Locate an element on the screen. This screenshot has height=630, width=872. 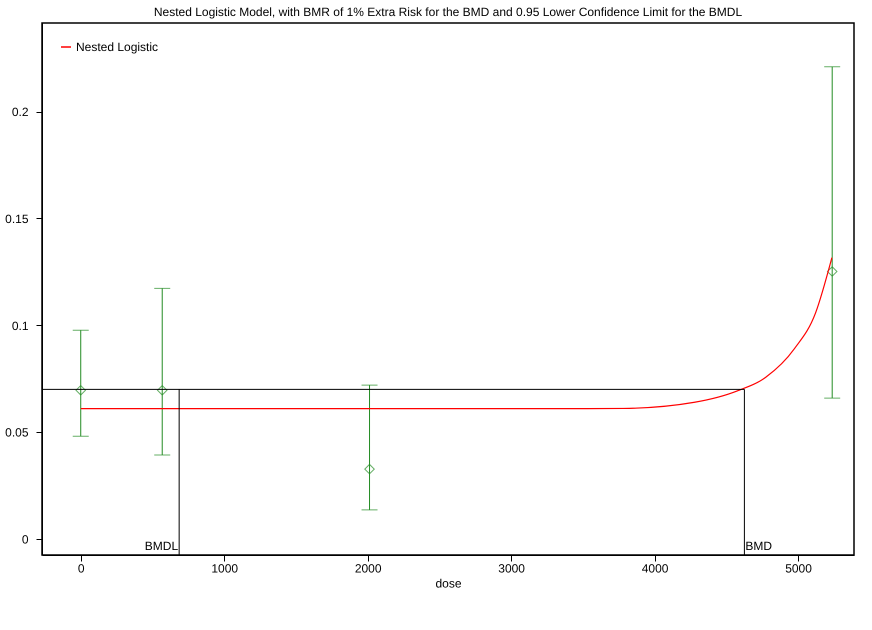
y-tick-label: 0.1 is located at coordinates (20, 325).